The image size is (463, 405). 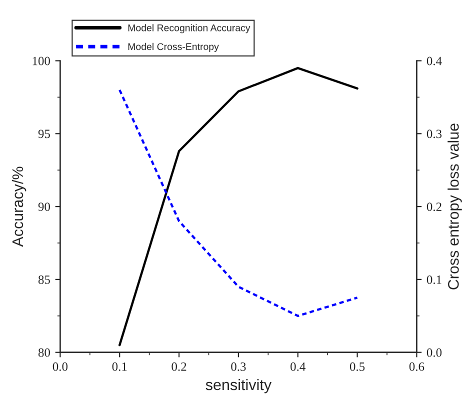 I want to click on y2-tick-label: 0.1, so click(x=434, y=279).